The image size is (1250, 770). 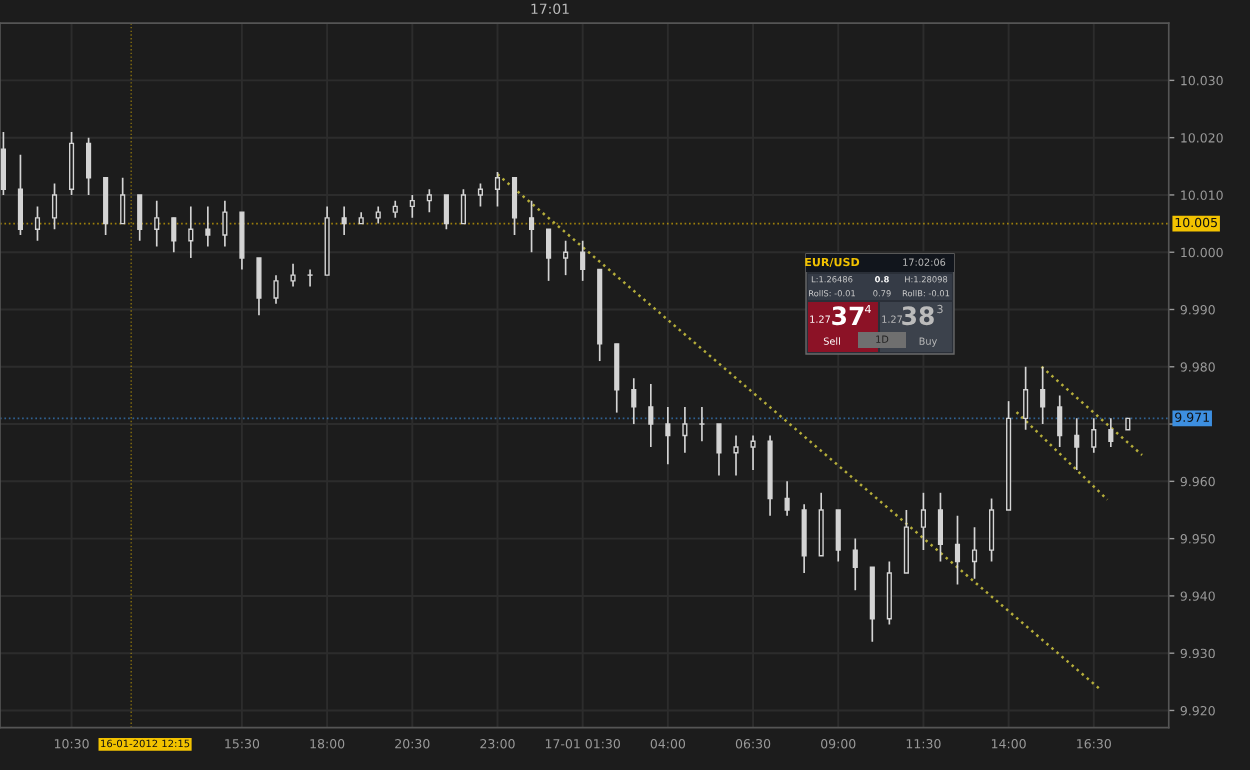 What do you see at coordinates (848, 316) in the screenshot?
I see `annotation: 37` at bounding box center [848, 316].